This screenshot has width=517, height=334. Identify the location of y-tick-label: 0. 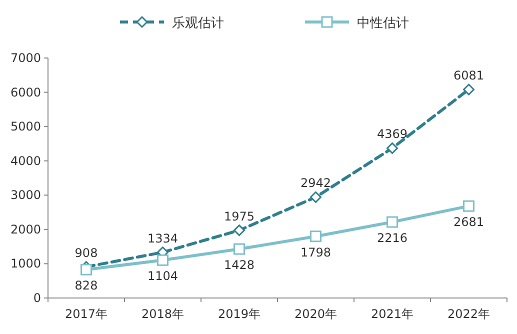
(37, 298).